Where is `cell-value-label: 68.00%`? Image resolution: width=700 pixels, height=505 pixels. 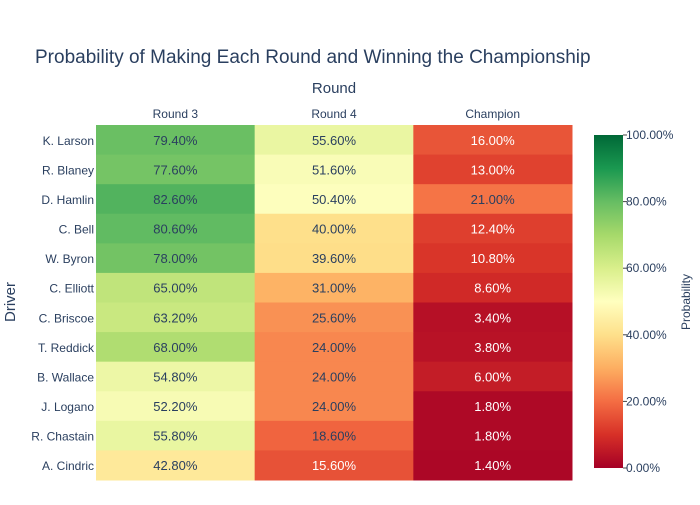
cell-value-label: 68.00% is located at coordinates (175, 347).